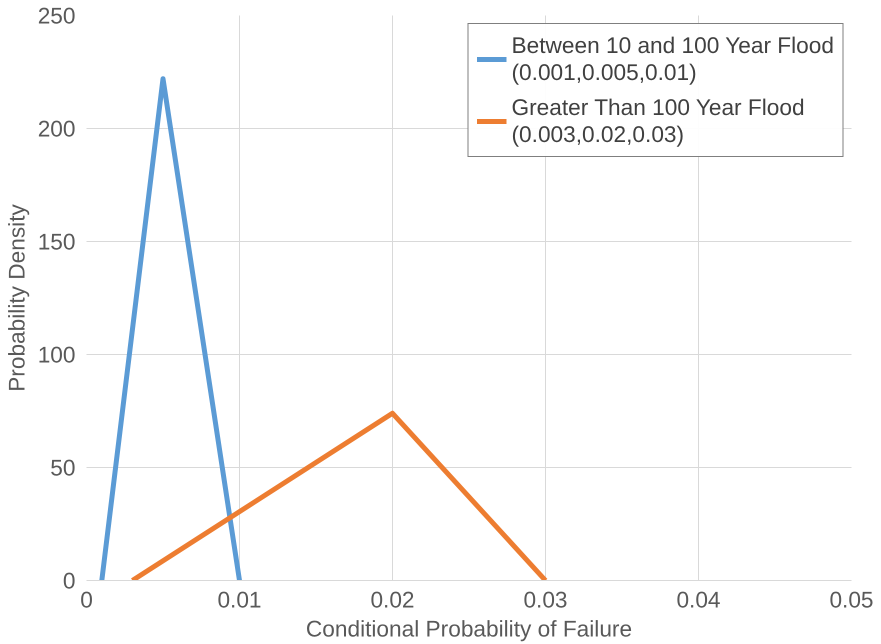  What do you see at coordinates (69, 581) in the screenshot?
I see `y-tick-label: 0` at bounding box center [69, 581].